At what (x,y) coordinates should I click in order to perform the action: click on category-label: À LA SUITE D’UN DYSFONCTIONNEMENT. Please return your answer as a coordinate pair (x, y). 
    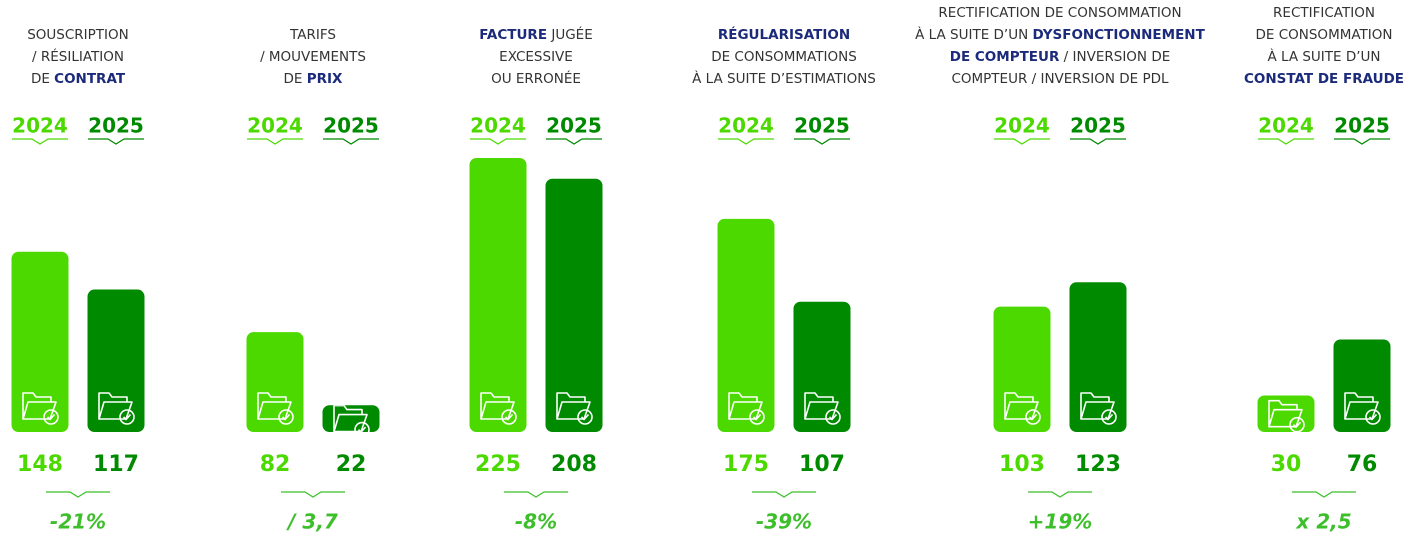
    Looking at the image, I should click on (1060, 34).